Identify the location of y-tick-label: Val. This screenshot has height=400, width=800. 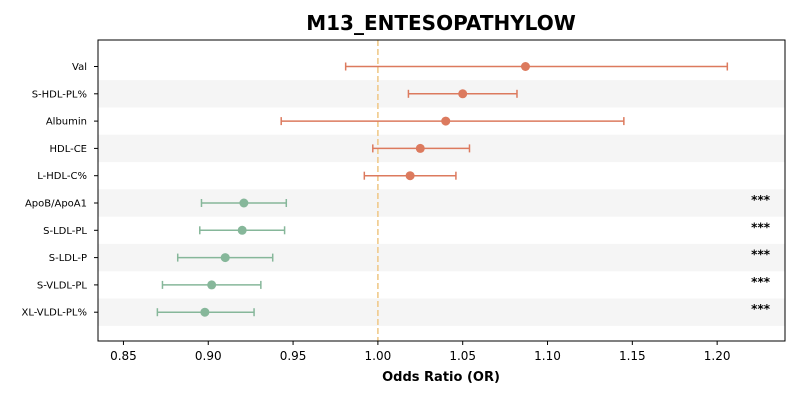
(79, 67).